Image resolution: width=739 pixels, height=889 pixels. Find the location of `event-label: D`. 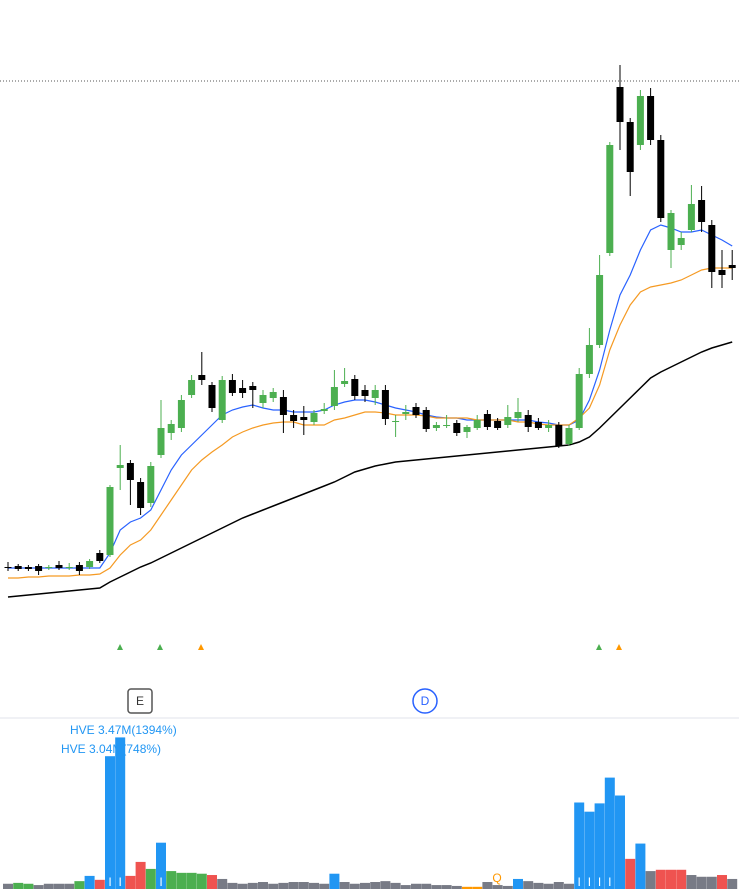

event-label: D is located at coordinates (425, 701).